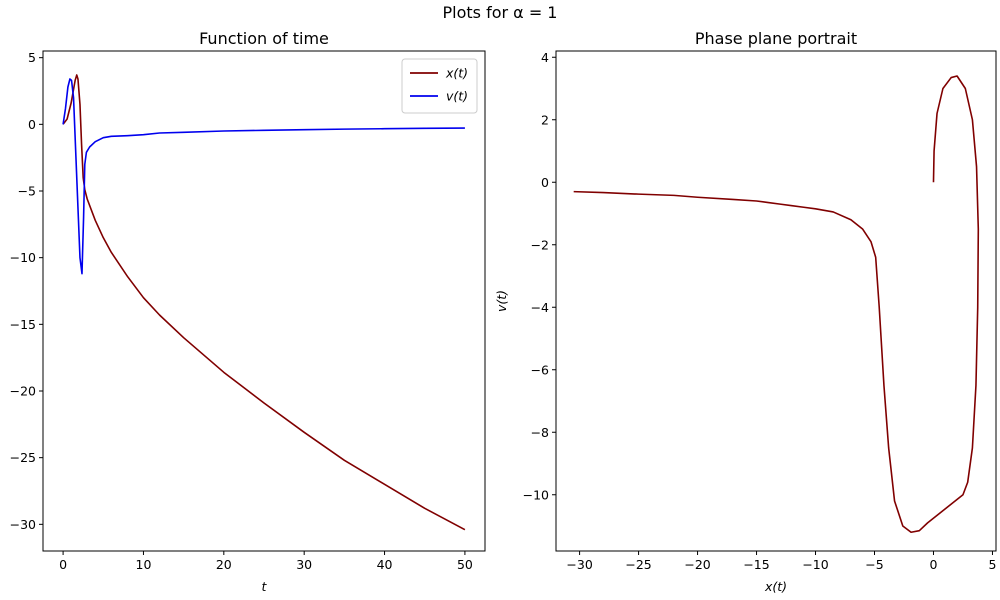 The width and height of the screenshot is (1000, 600). Describe the element at coordinates (776, 38) in the screenshot. I see `phase-title: Phase plane portrait` at that location.